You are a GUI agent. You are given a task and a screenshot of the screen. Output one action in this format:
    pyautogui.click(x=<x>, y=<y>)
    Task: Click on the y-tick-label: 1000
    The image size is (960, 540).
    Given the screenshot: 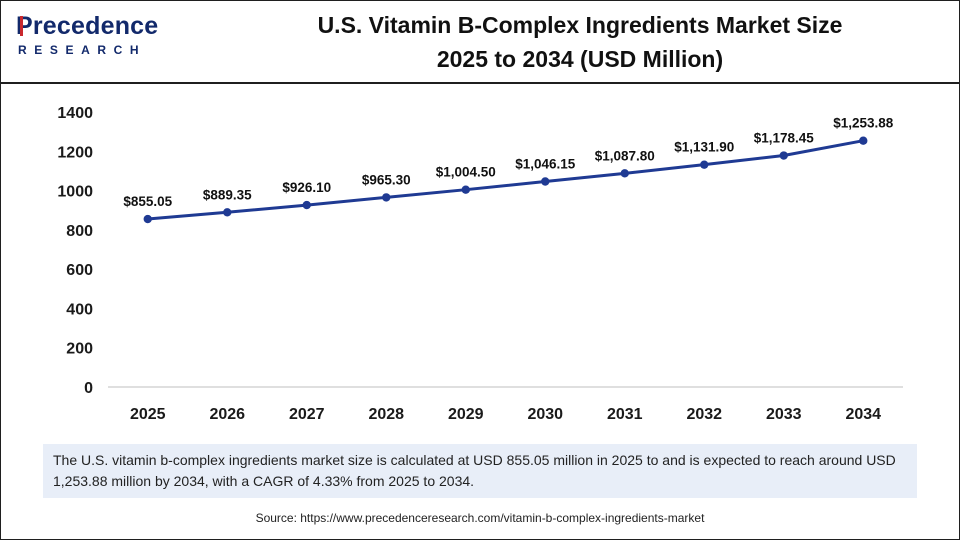 What is the action you would take?
    pyautogui.click(x=75, y=192)
    